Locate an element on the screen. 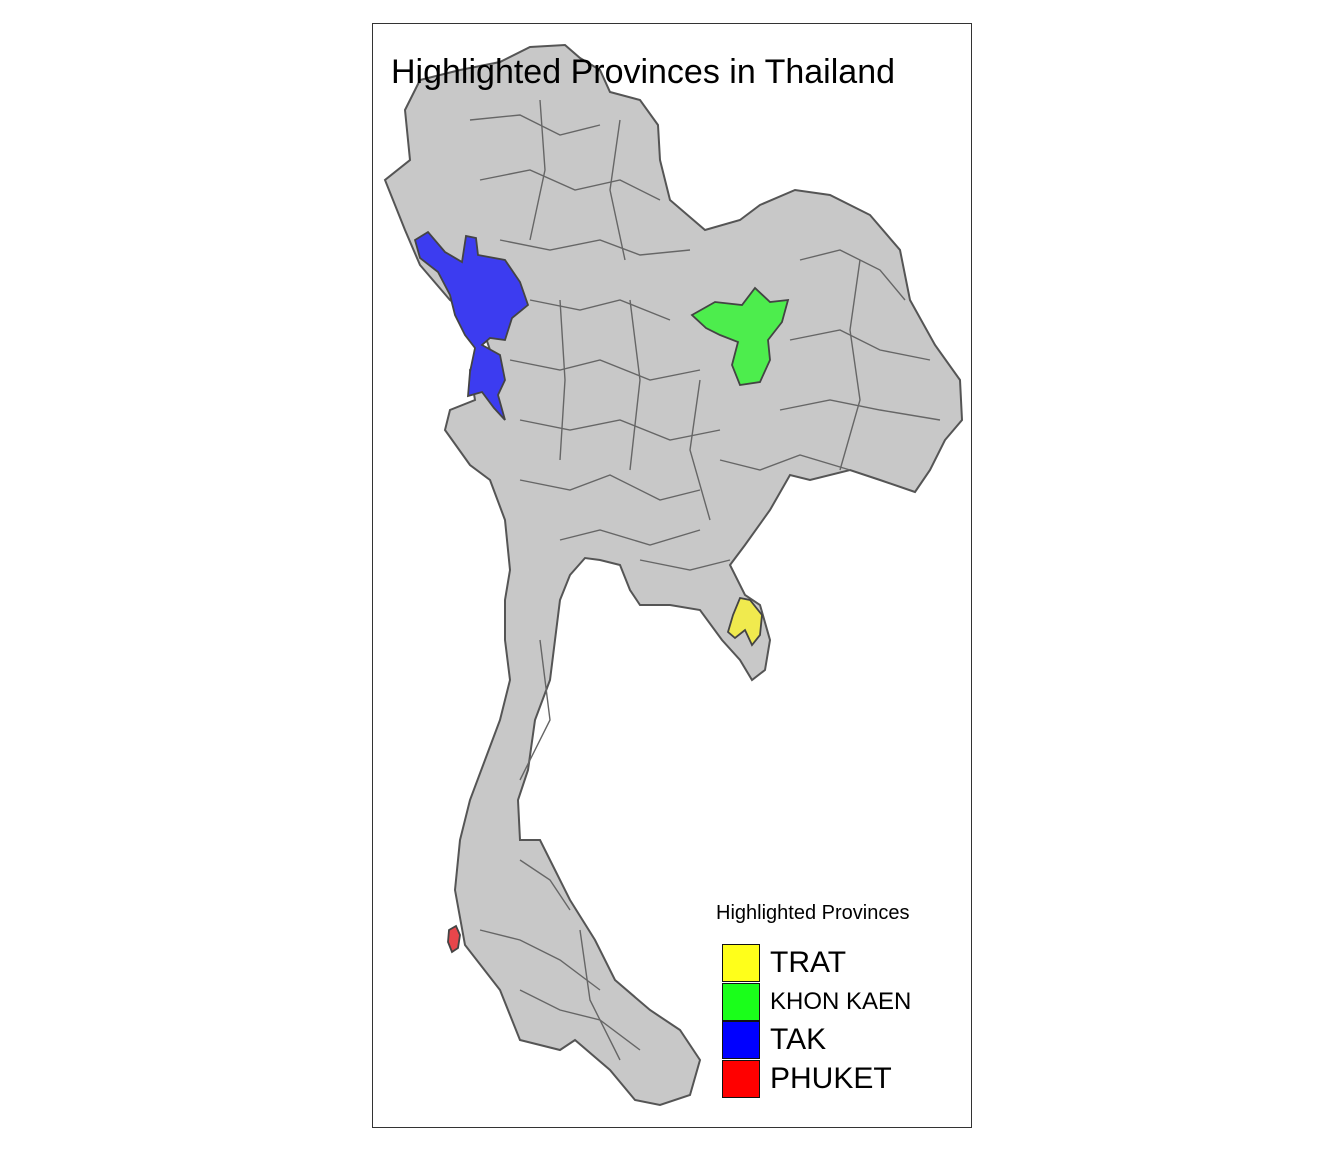 The width and height of the screenshot is (1344, 1152). legend-item-trat: TRAT is located at coordinates (836, 963).